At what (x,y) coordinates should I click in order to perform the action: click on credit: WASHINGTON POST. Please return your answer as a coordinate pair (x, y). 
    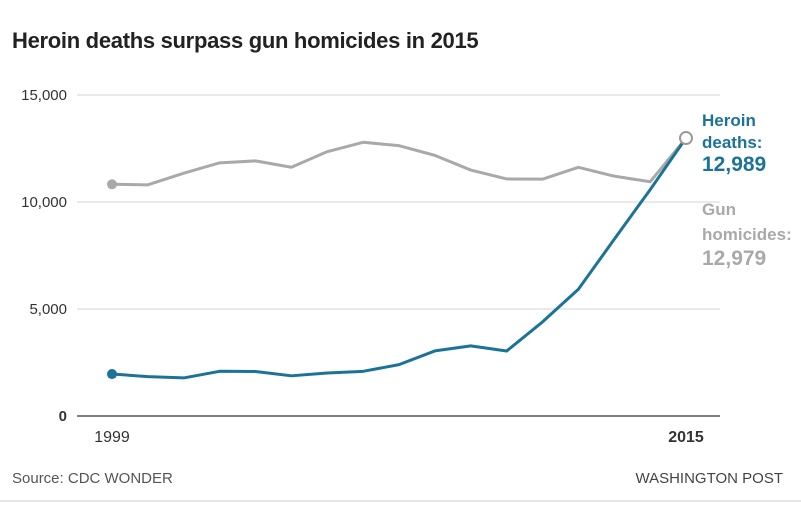
    Looking at the image, I should click on (709, 478).